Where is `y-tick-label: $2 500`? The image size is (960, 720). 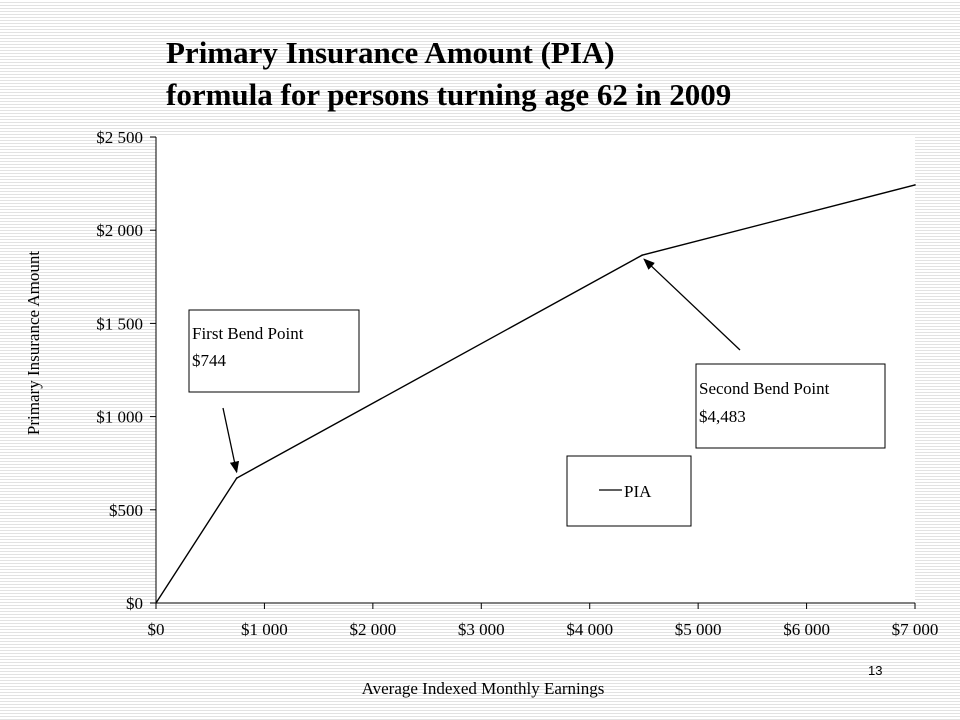 y-tick-label: $2 500 is located at coordinates (119, 137).